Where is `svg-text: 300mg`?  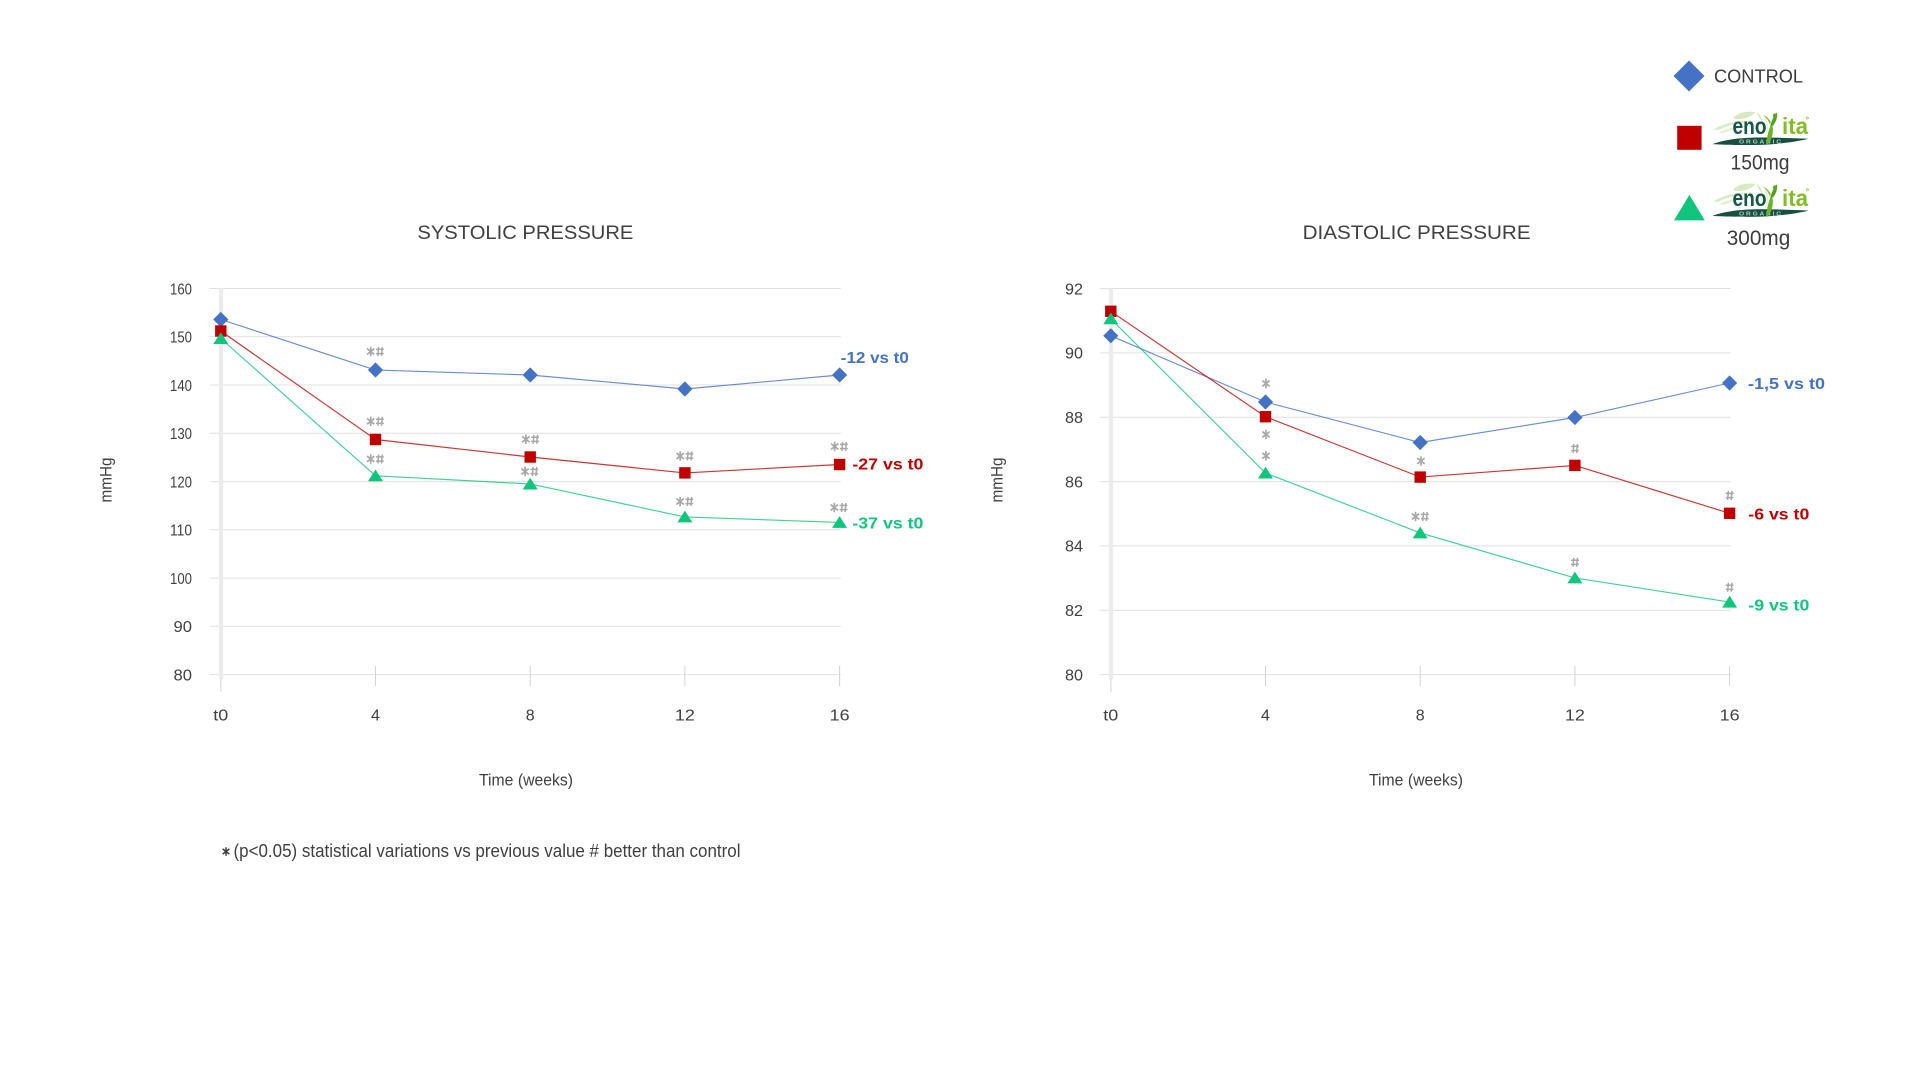 svg-text: 300mg is located at coordinates (1759, 238).